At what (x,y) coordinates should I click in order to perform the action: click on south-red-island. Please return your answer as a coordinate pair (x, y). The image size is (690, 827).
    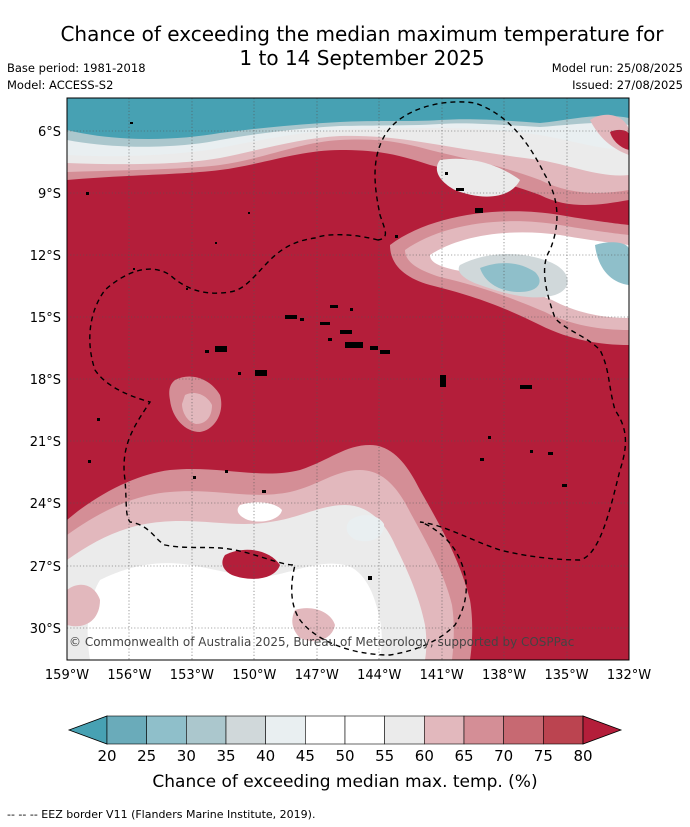
    Looking at the image, I should click on (251, 564).